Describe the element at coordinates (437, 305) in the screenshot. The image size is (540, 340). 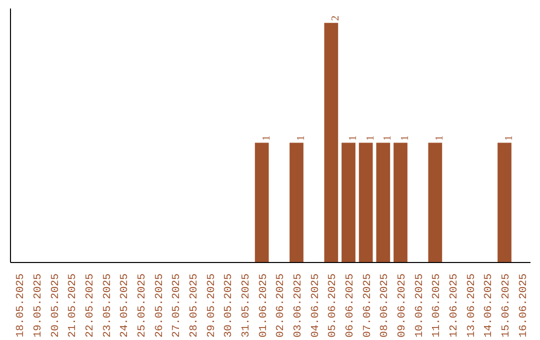
I see `x-tick-label: 11.06.2025` at that location.